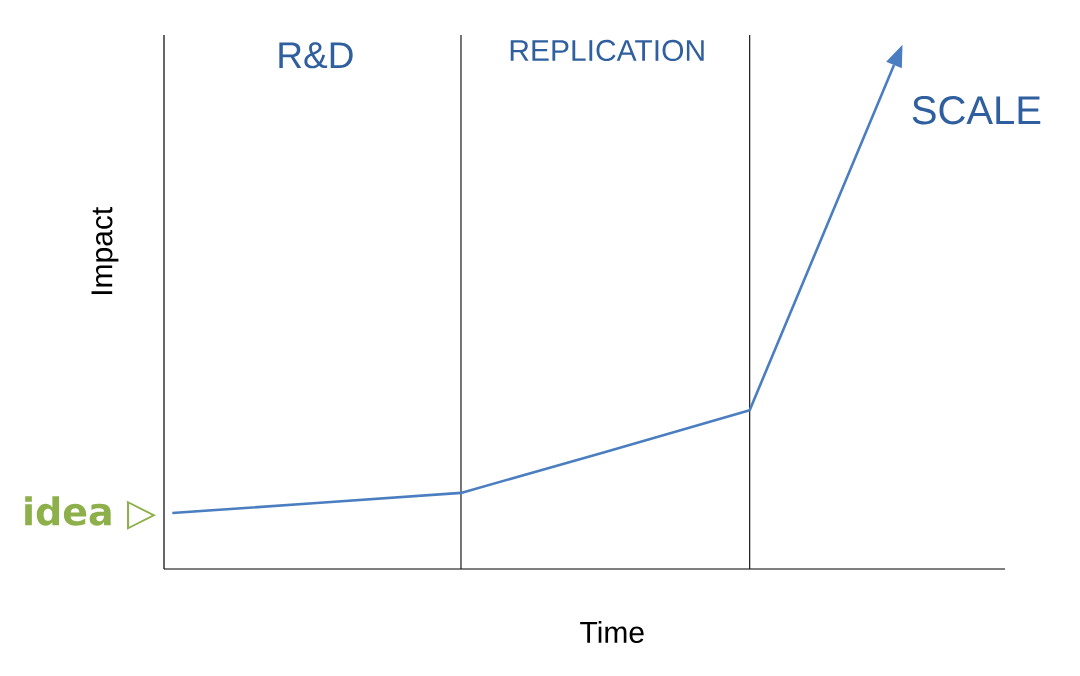 The image size is (1080, 676). I want to click on annotation: SCALE, so click(976, 110).